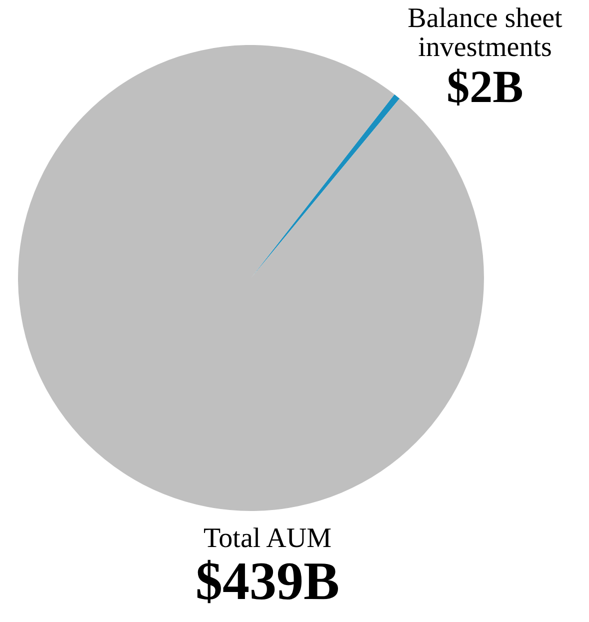 The image size is (589, 622). What do you see at coordinates (267, 581) in the screenshot?
I see `data-label: $439B` at bounding box center [267, 581].